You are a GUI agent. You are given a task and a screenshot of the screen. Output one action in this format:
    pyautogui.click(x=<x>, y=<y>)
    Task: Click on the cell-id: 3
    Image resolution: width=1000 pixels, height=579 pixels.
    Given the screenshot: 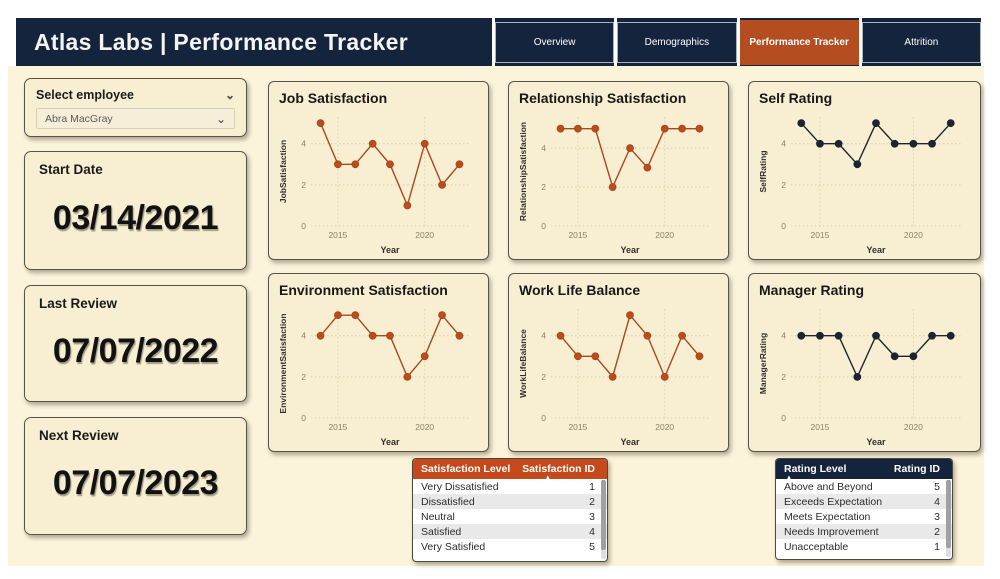 What is the action you would take?
    pyautogui.click(x=937, y=516)
    